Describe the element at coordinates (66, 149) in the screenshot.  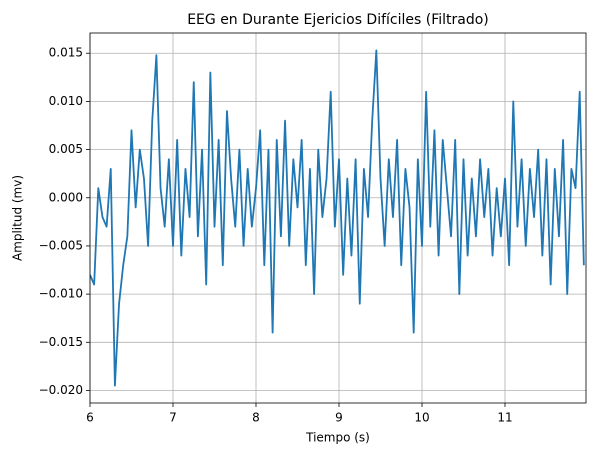
I see `y-tick-label: 0.005` at that location.